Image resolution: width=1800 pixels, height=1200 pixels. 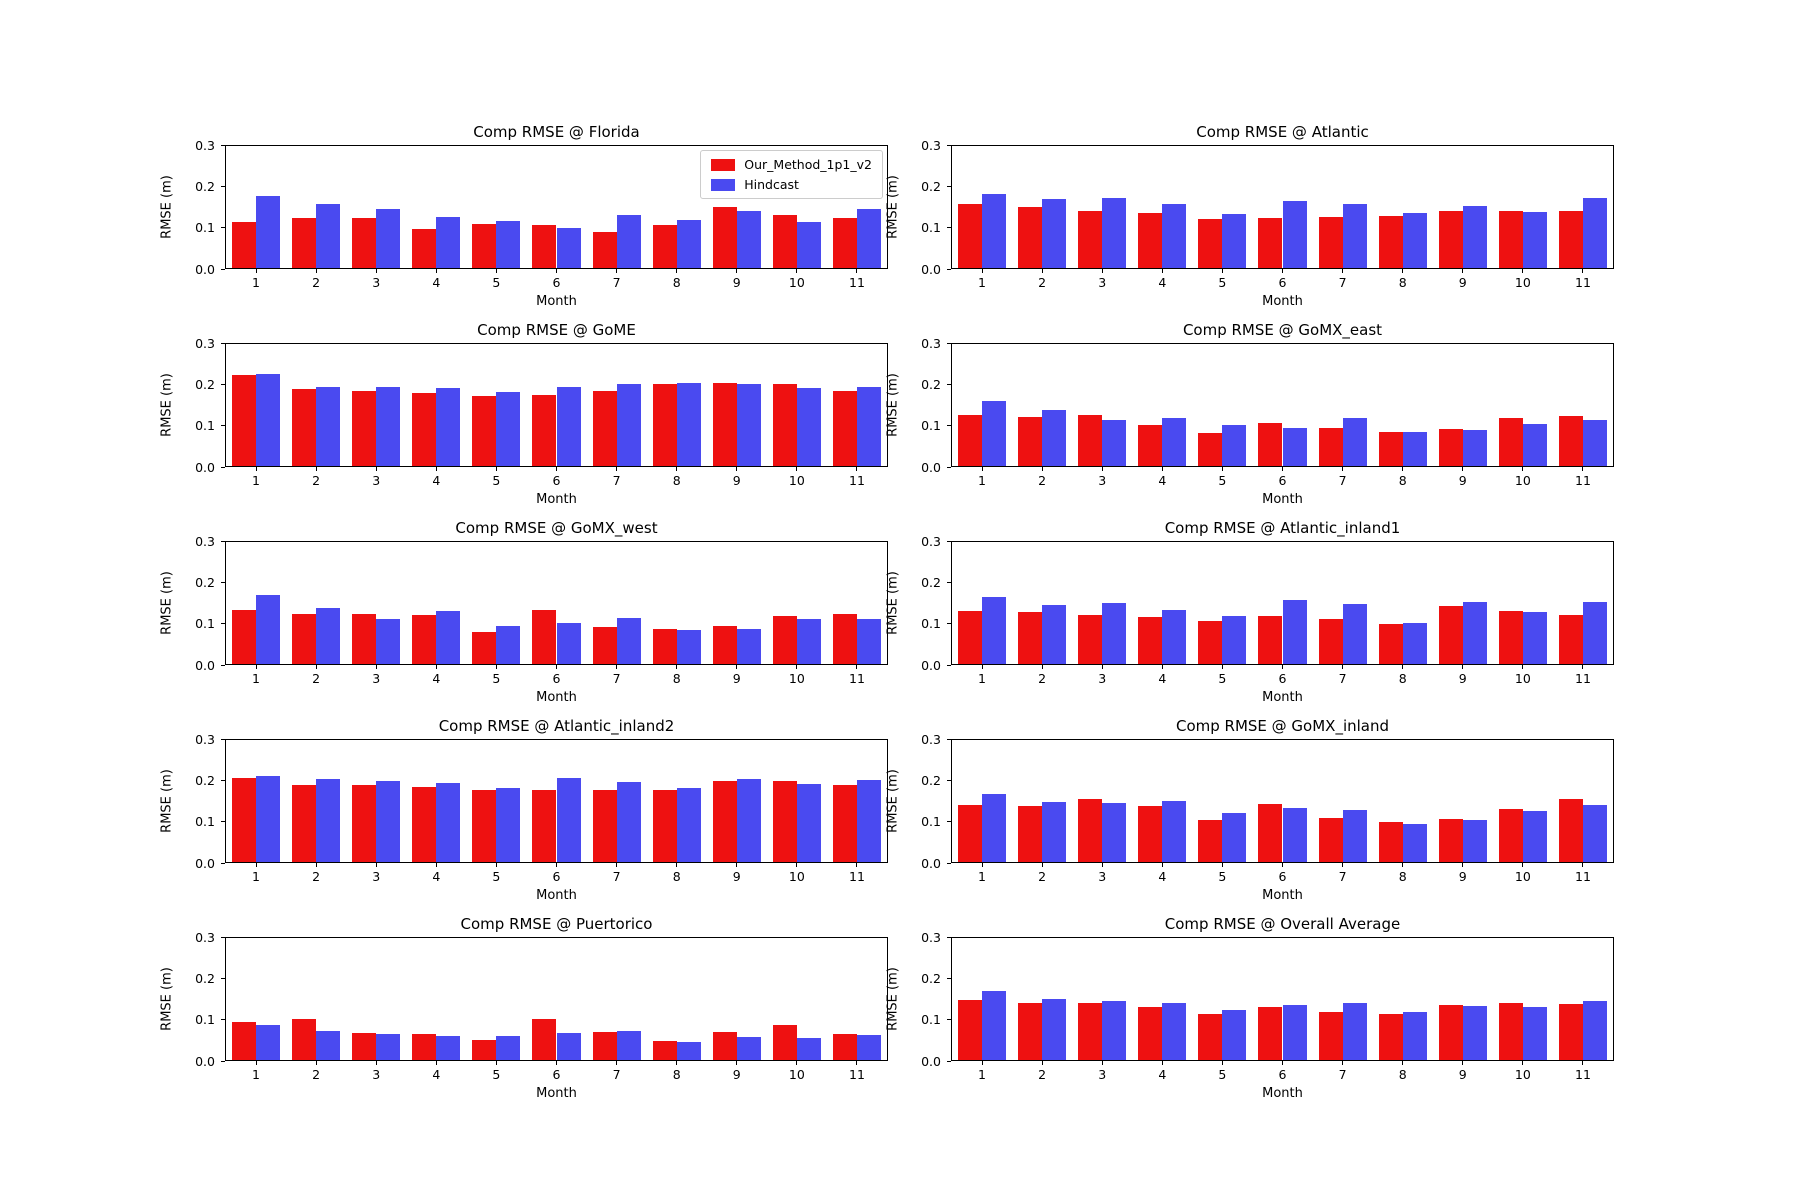 What do you see at coordinates (931, 1020) in the screenshot?
I see `y-tick-label: 0.1` at bounding box center [931, 1020].